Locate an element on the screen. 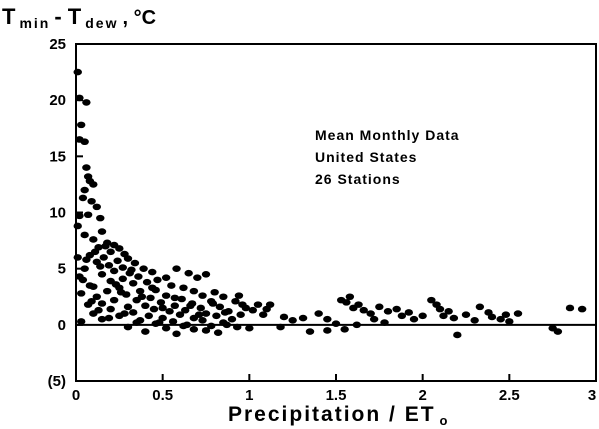  x-axis-title-sub: o is located at coordinates (444, 420).